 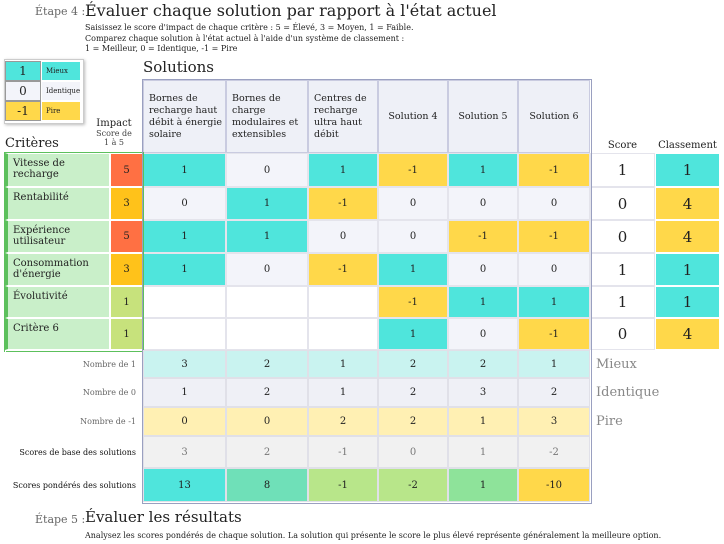 What do you see at coordinates (114, 132) in the screenshot?
I see `impact-label: Impact Score de 1 à 5` at bounding box center [114, 132].